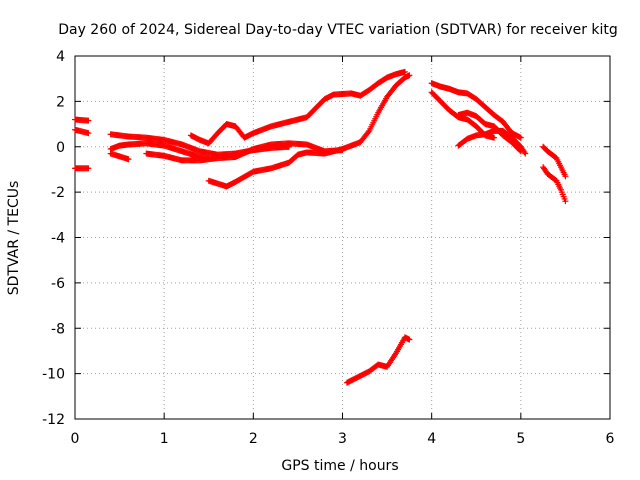  I want to click on x-tick-label: 5, so click(520, 439).